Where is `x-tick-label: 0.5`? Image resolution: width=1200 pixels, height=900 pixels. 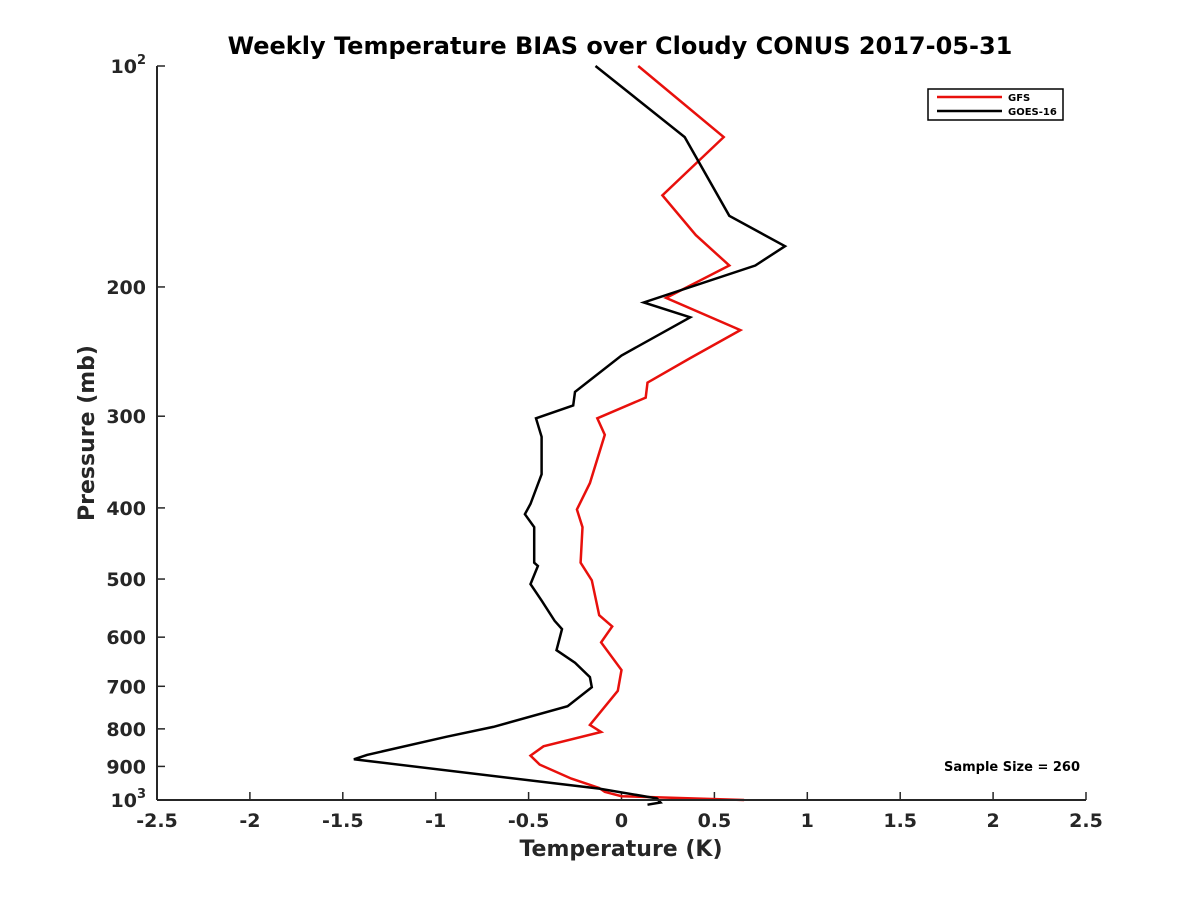
x-tick-label: 0.5 is located at coordinates (715, 821).